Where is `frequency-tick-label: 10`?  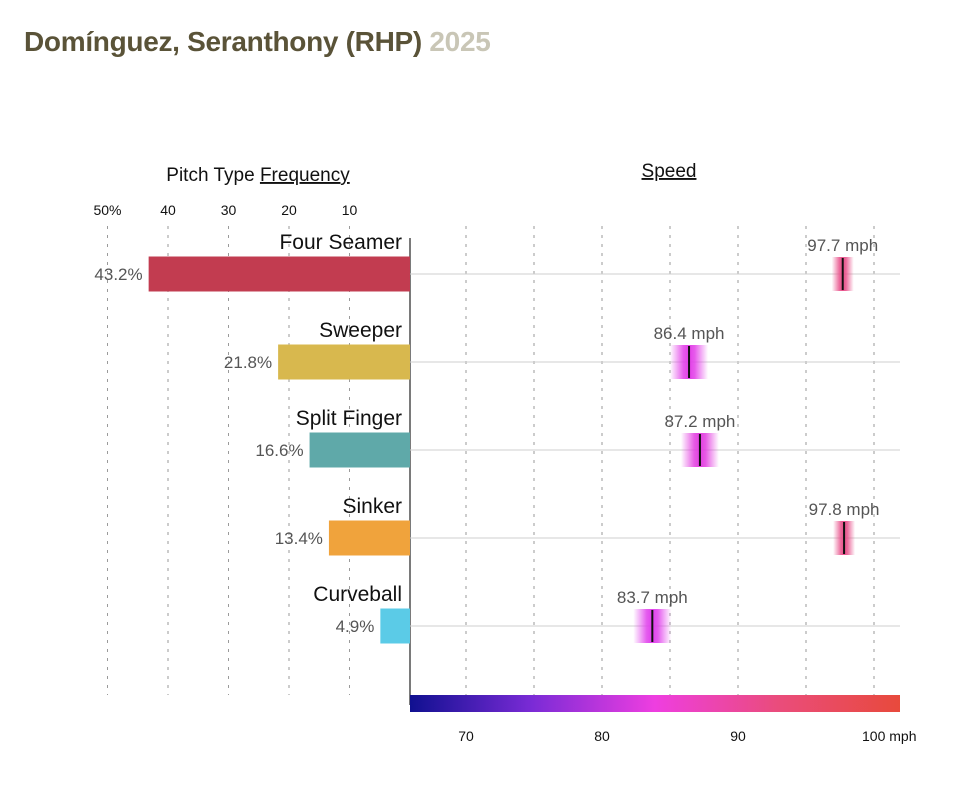
frequency-tick-label: 10 is located at coordinates (350, 210).